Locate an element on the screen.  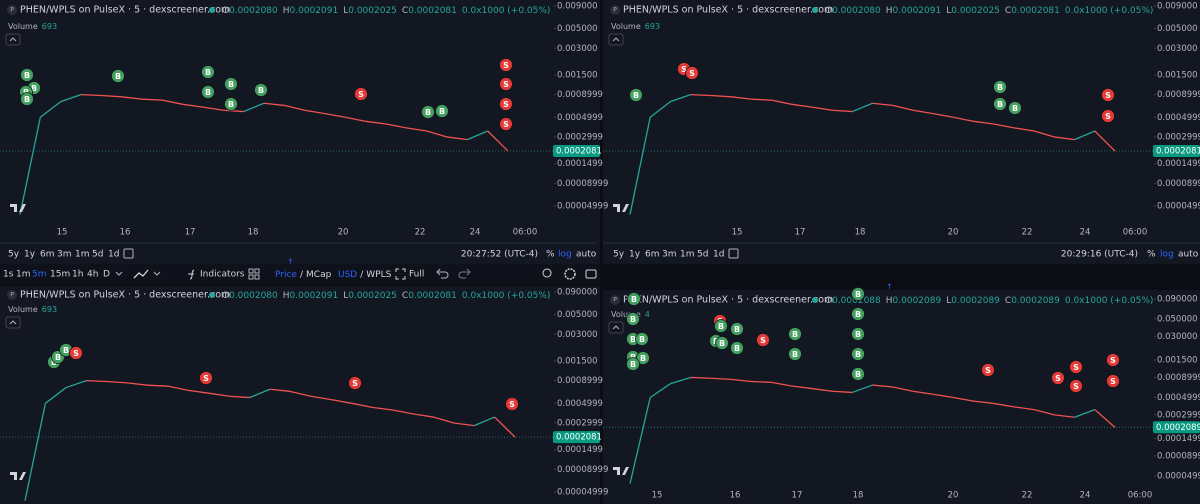
toggle-option: WPLS is located at coordinates (378, 275).